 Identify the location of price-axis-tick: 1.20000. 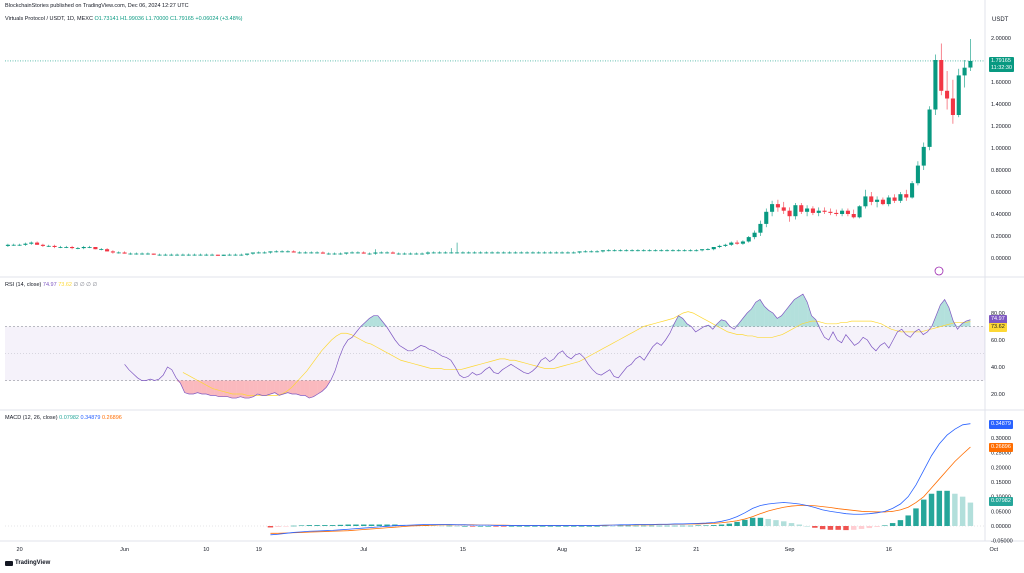
(1001, 127).